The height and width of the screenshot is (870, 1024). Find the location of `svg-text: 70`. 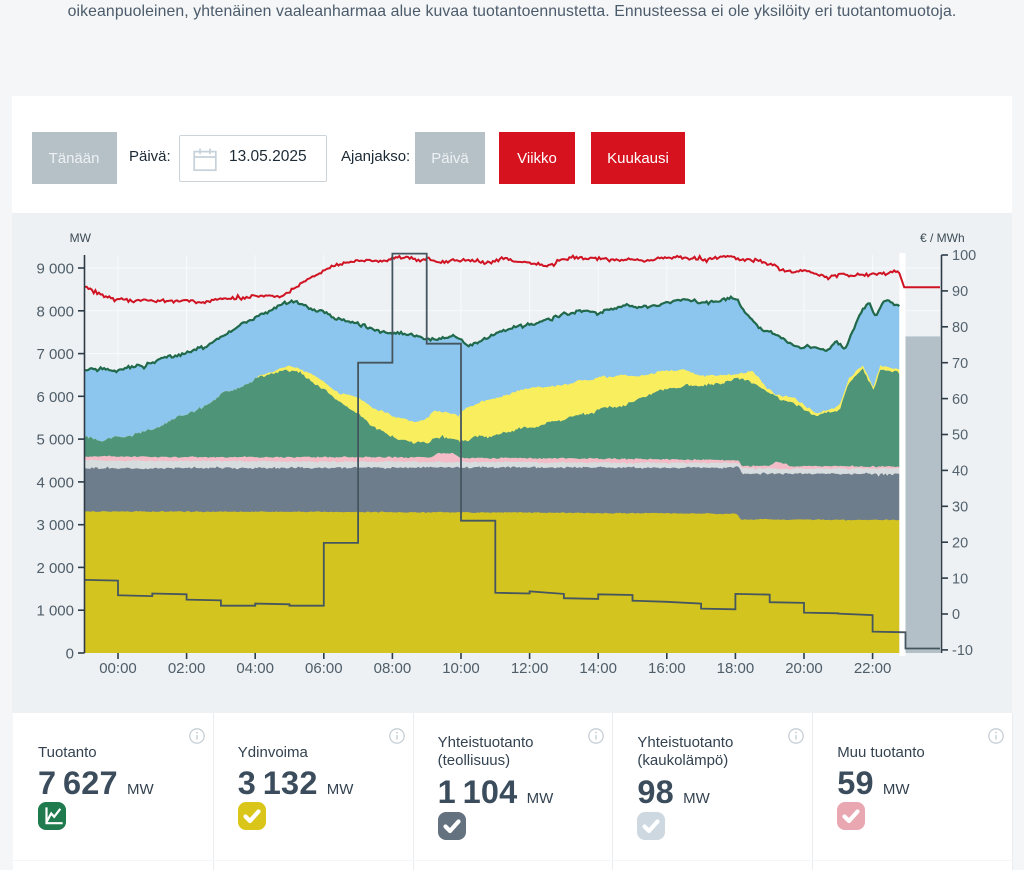

svg-text: 70 is located at coordinates (960, 364).